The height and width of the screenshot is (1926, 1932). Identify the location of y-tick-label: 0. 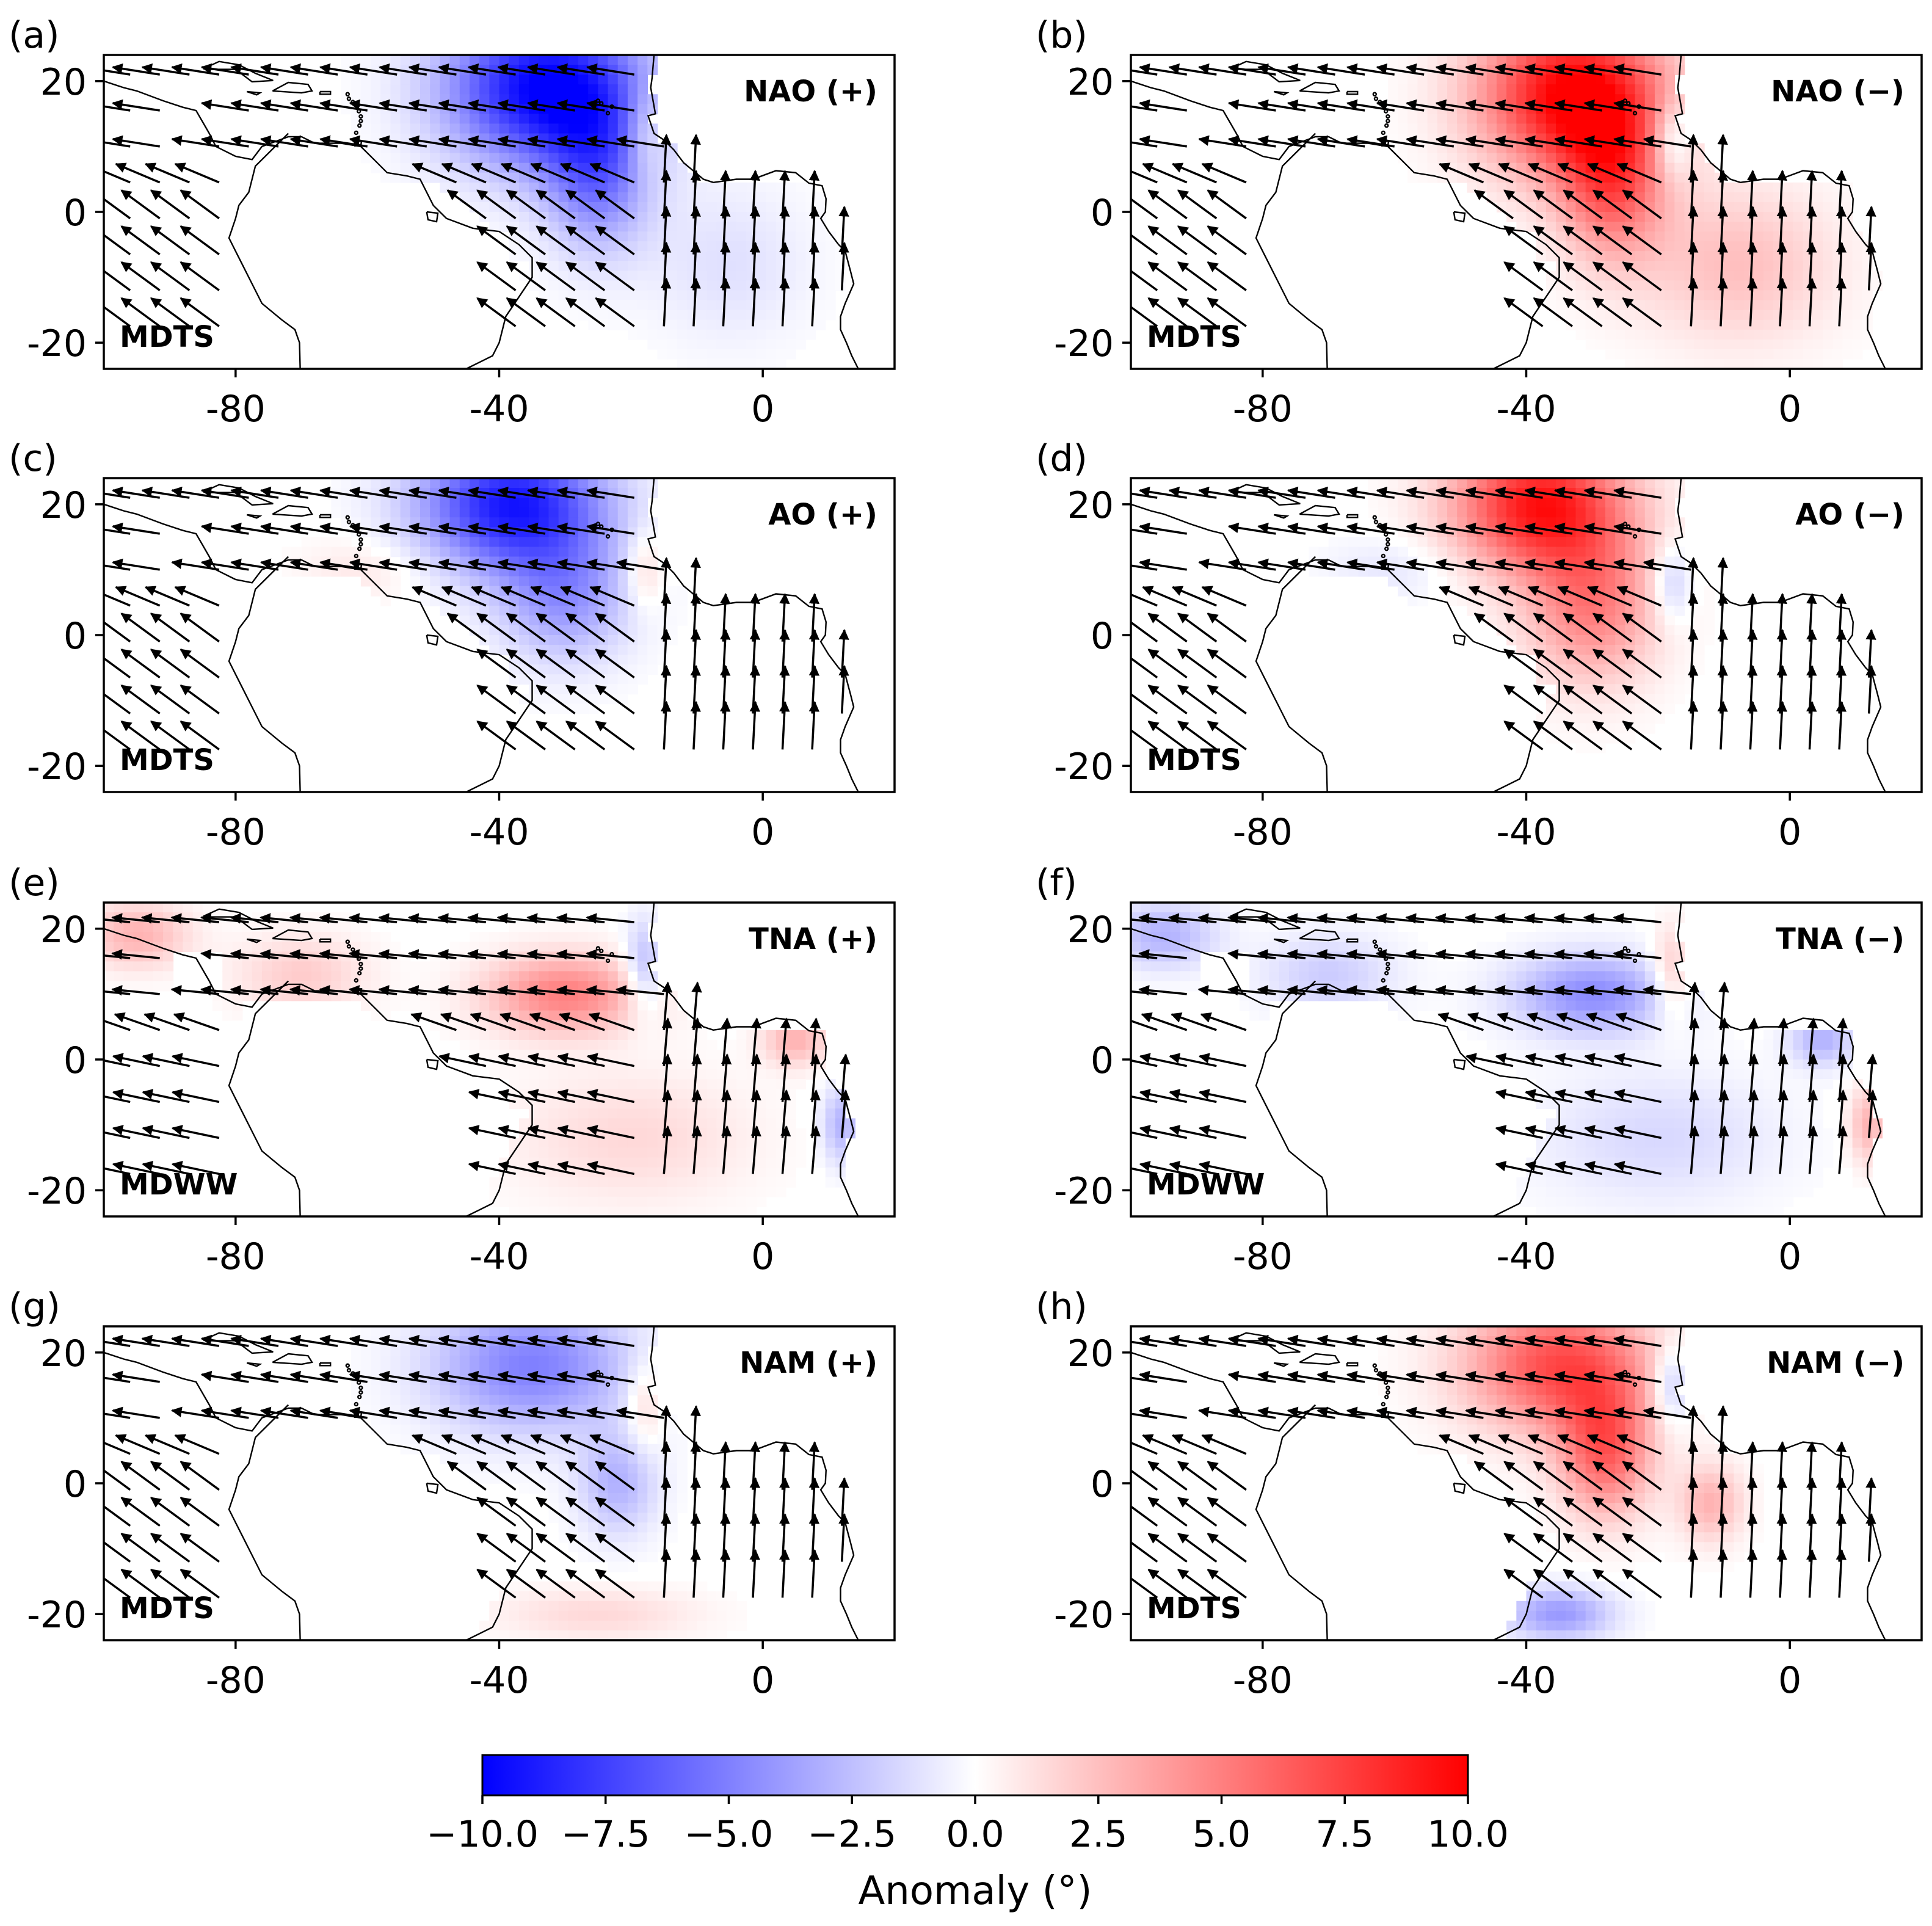
(75, 636).